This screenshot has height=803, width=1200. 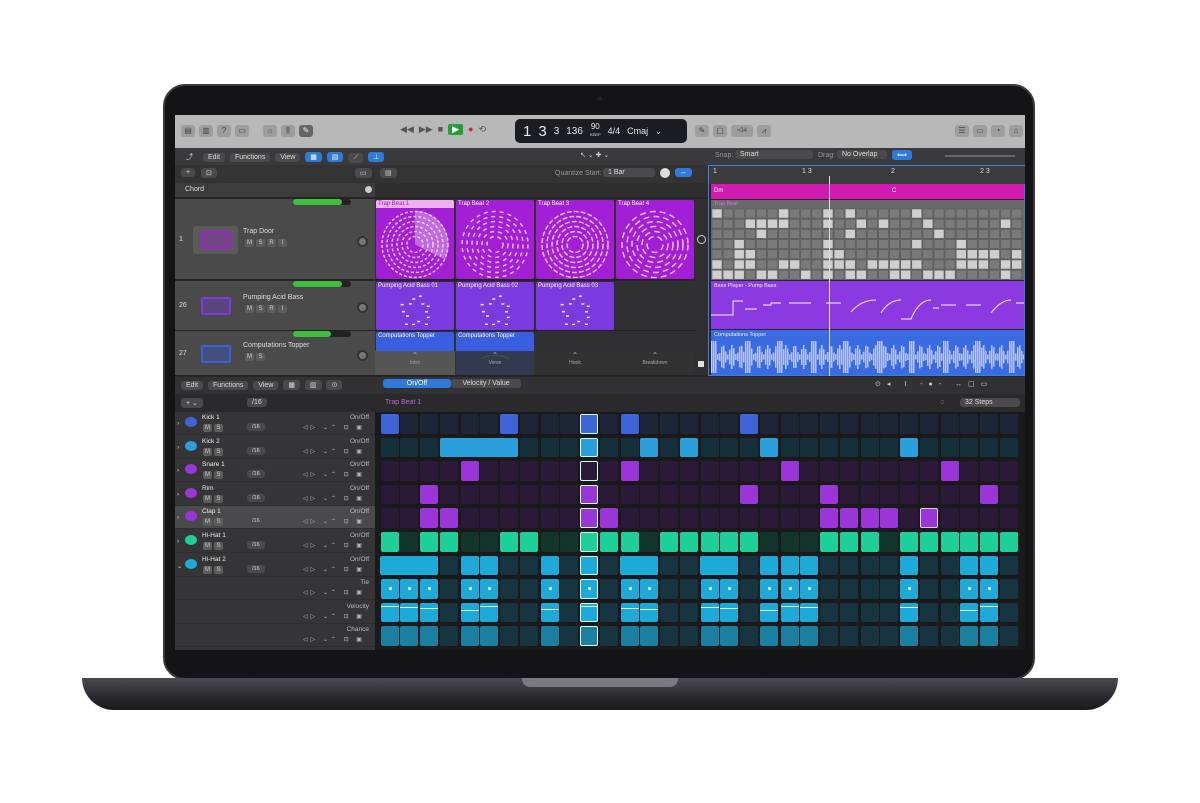 I want to click on row-resolution: /16, so click(x=256, y=568).